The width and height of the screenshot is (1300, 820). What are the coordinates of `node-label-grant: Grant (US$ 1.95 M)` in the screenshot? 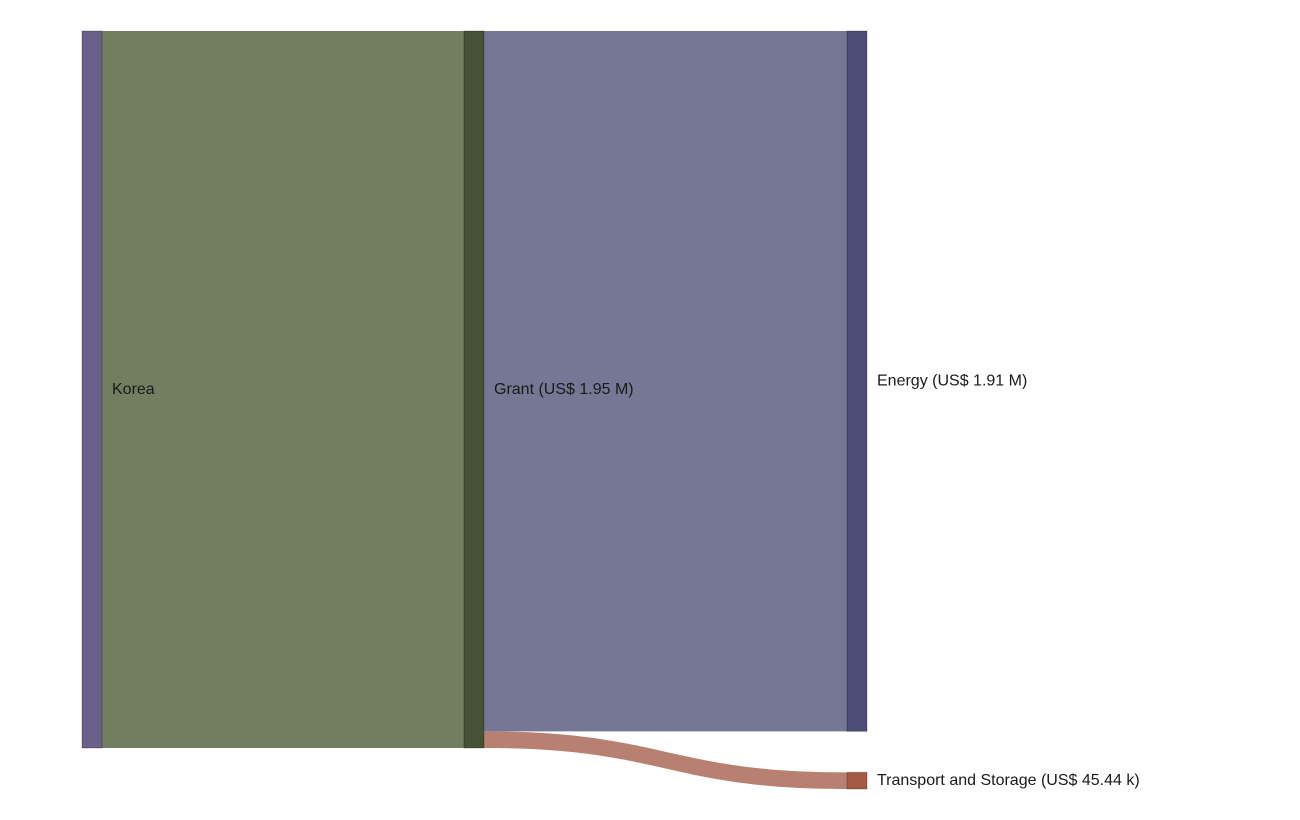 It's located at (564, 389).